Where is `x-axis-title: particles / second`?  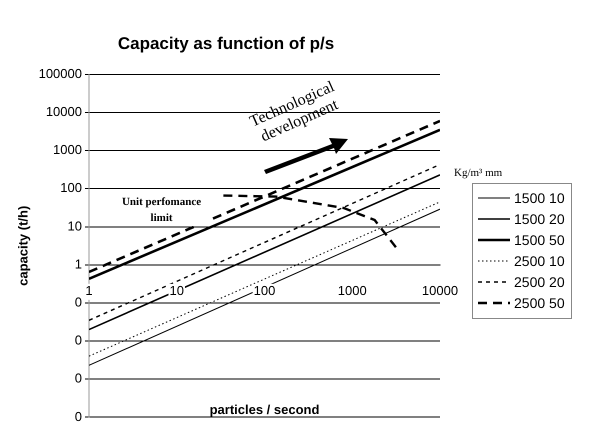 x-axis-title: particles / second is located at coordinates (265, 409).